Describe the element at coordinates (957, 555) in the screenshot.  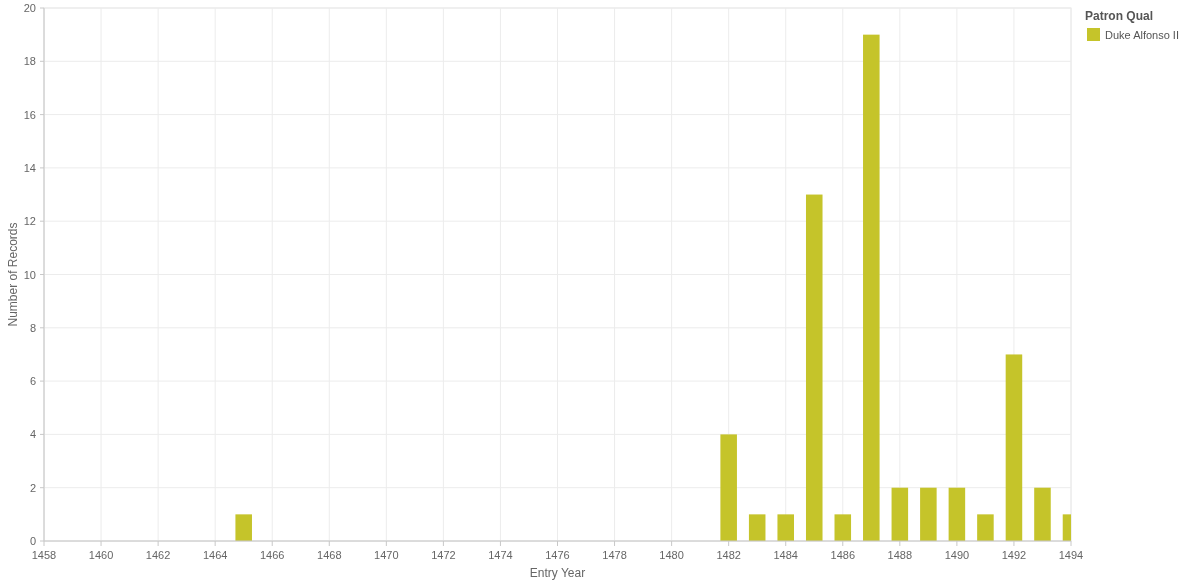
I see `x-tick-label: 1490` at that location.